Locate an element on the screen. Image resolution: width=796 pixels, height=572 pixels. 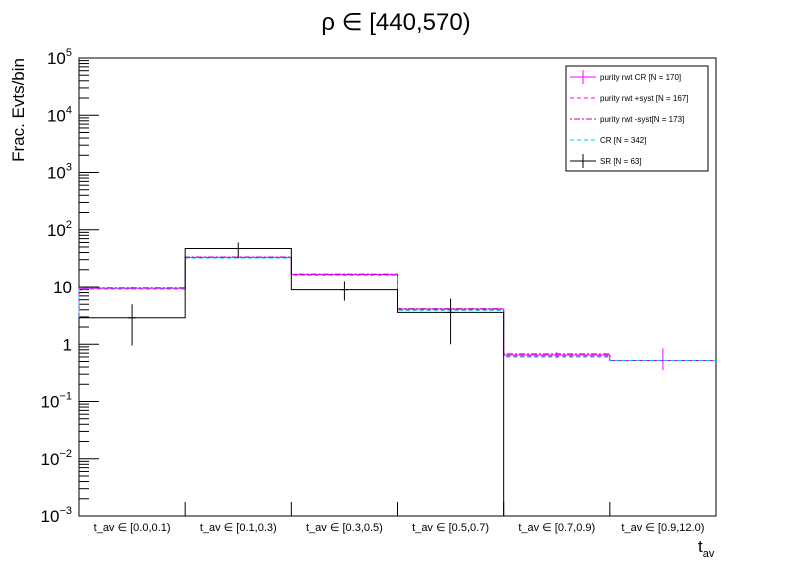
x-axis-label-sub: av is located at coordinates (709, 554).